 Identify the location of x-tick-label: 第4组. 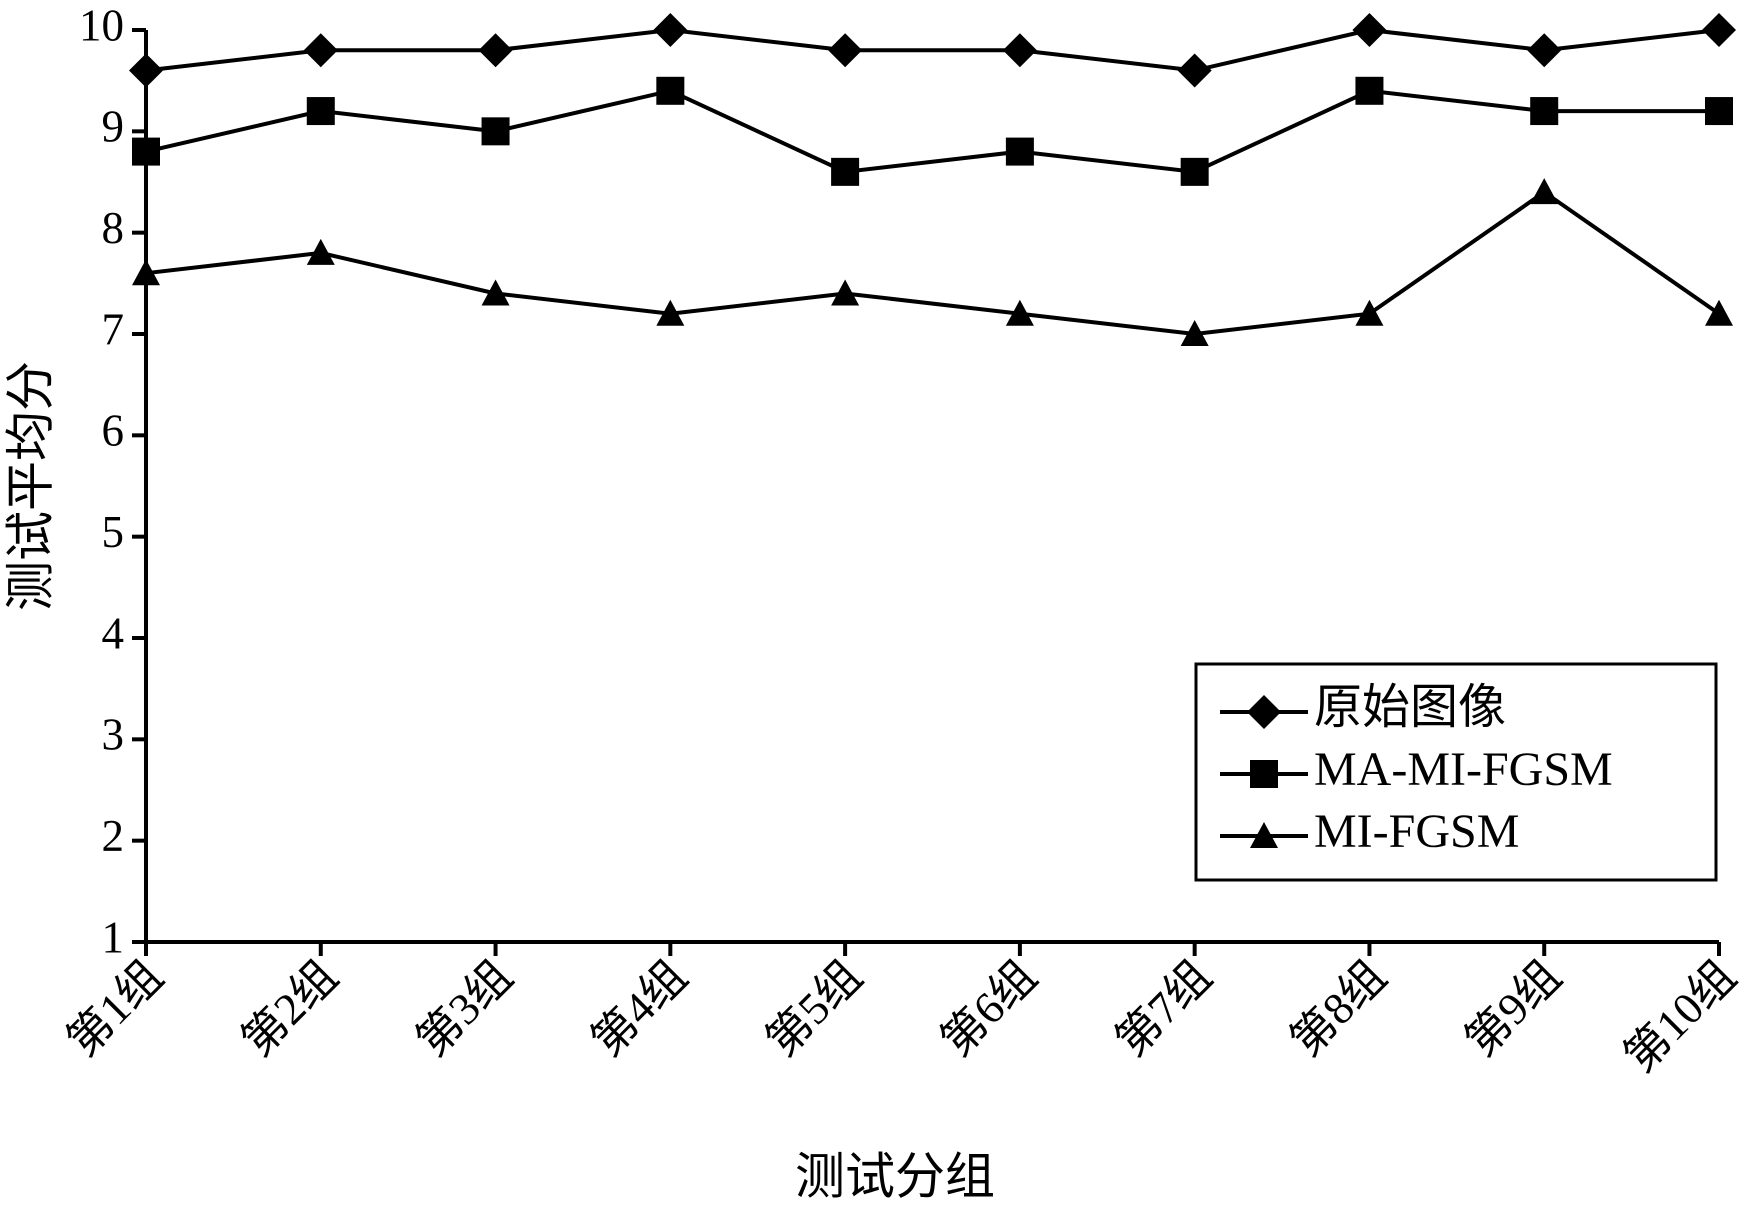
(639, 1008).